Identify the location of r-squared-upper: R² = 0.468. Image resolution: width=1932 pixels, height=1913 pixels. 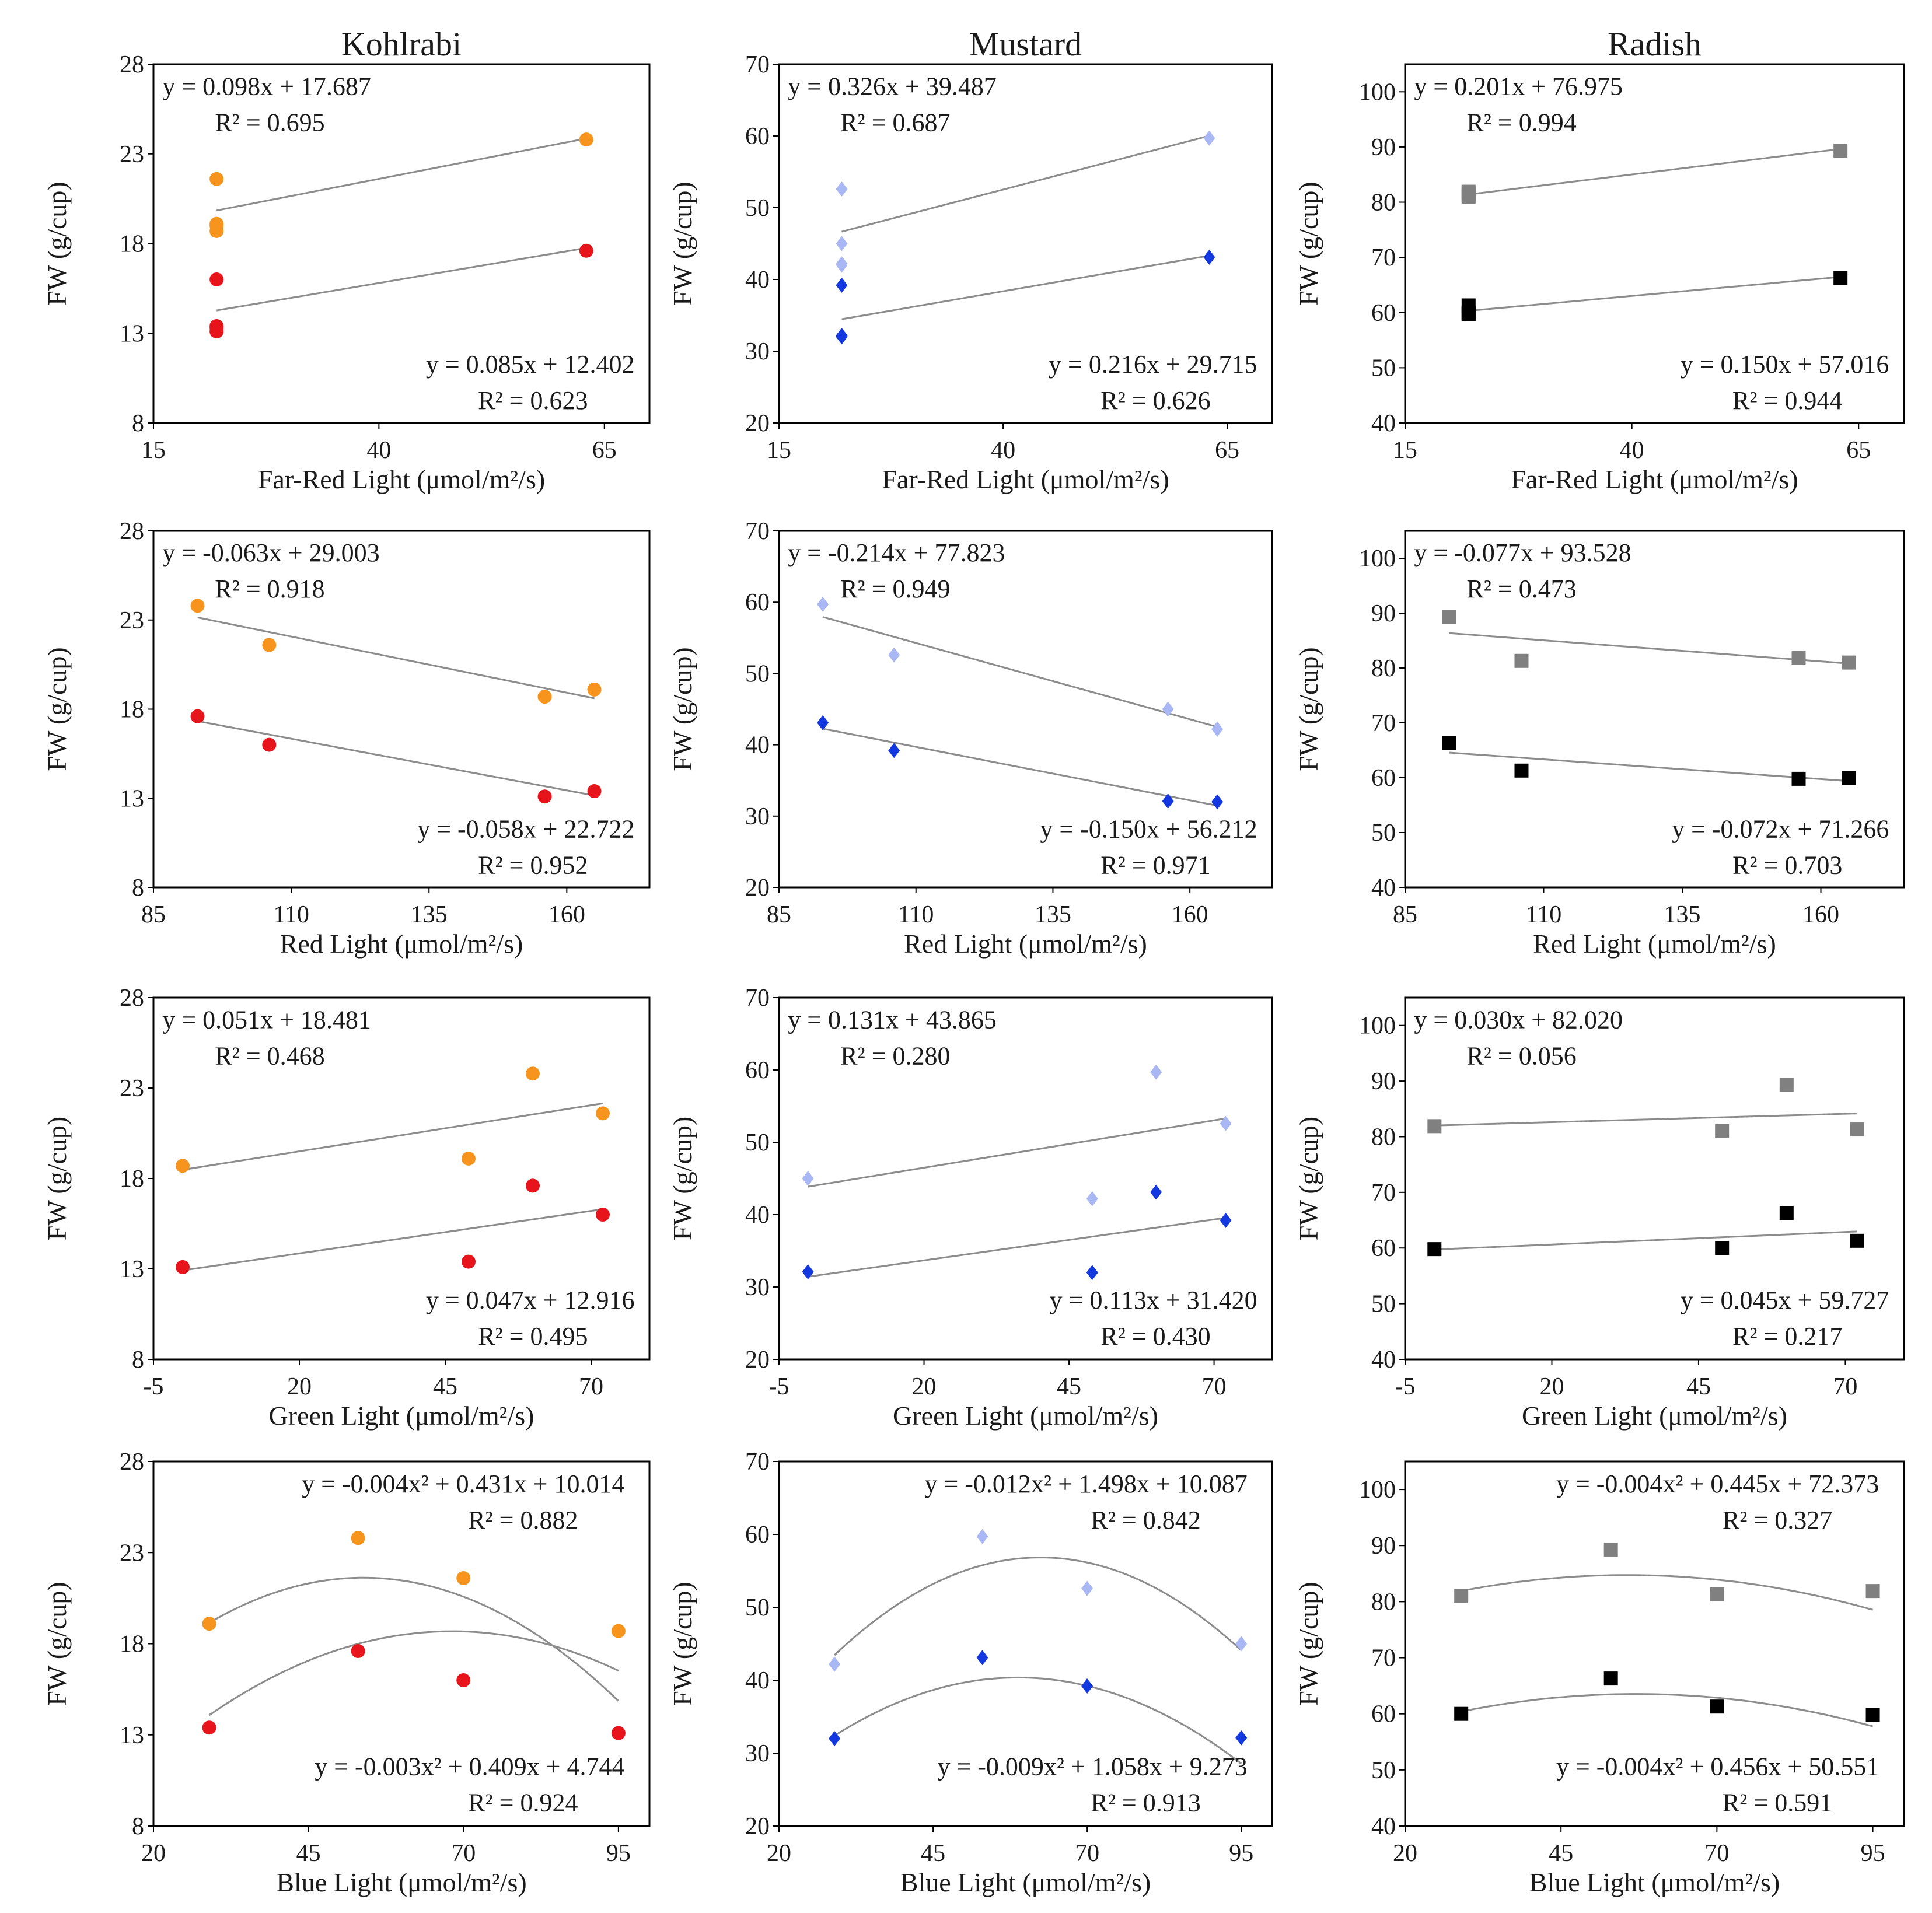
(269, 1057).